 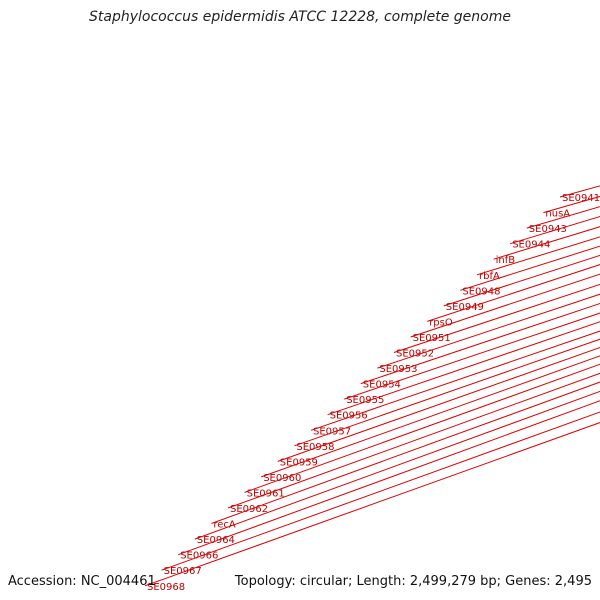 I want to click on gene-label: nusA, so click(x=557, y=214).